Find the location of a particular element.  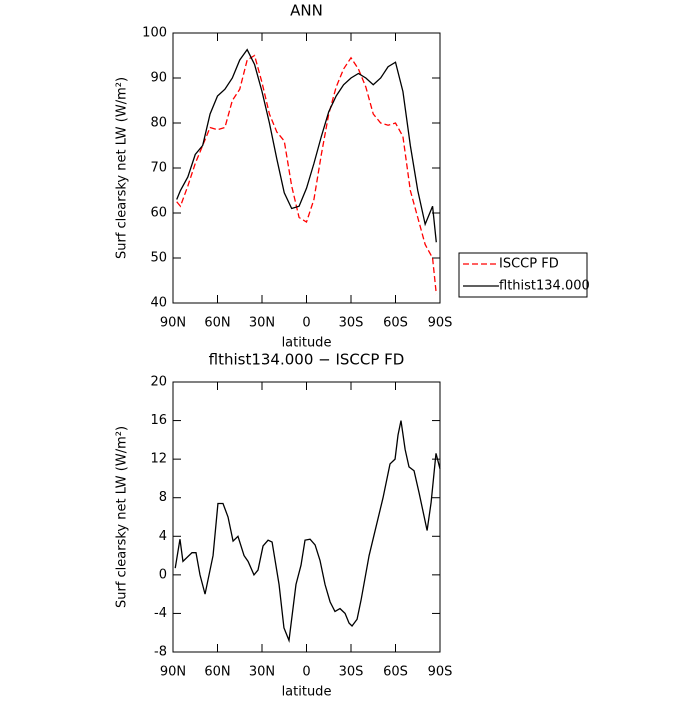

y-tick-label: 20 is located at coordinates (158, 382).